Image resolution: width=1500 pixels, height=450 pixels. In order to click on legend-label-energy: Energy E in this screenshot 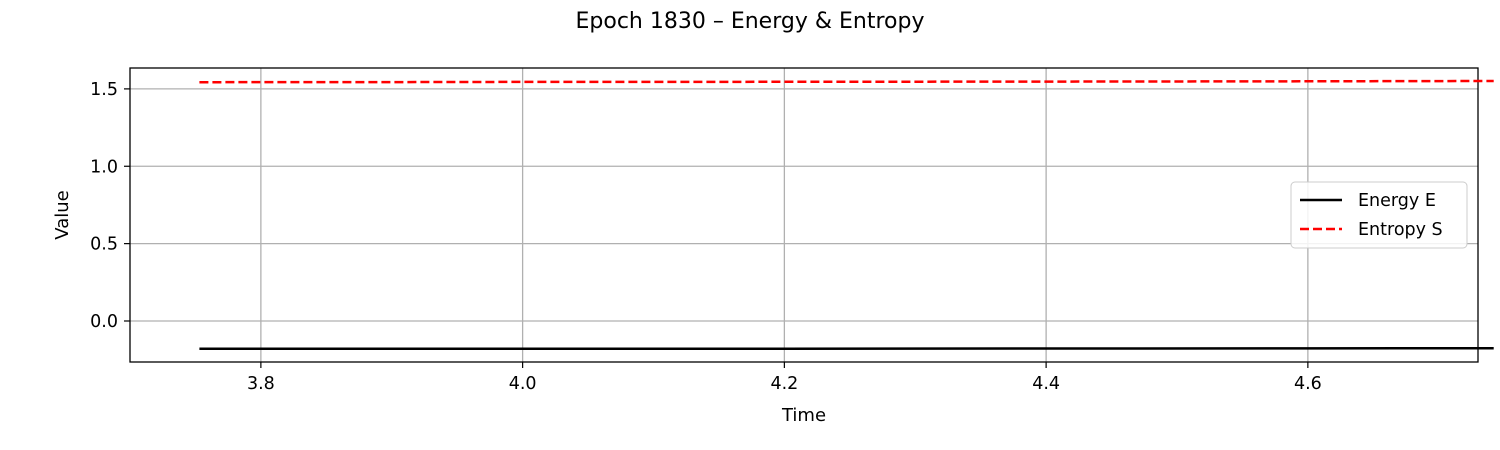, I will do `click(1397, 201)`.